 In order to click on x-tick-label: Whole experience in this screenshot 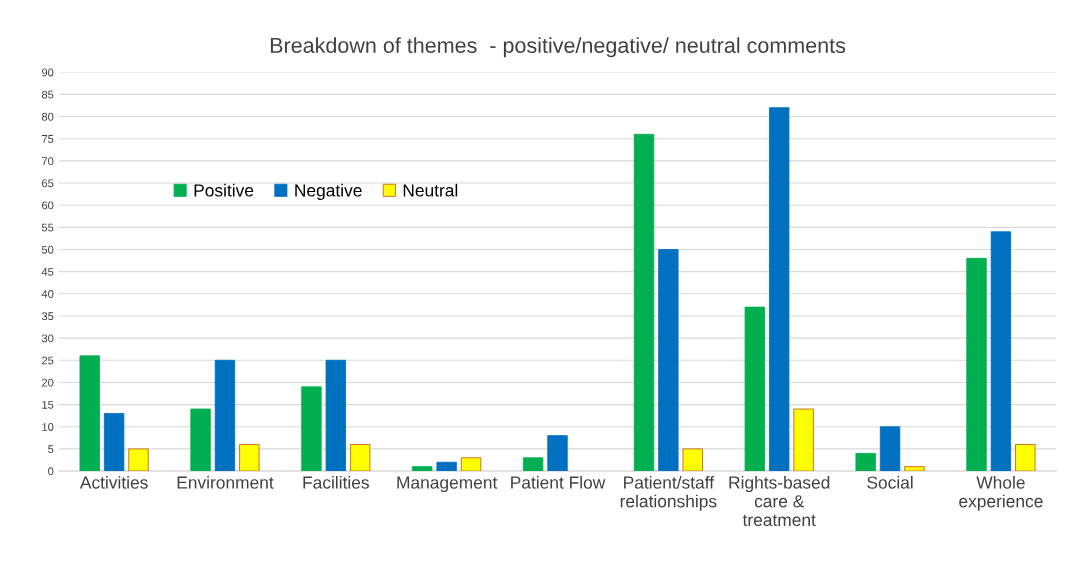, I will do `click(1001, 493)`.